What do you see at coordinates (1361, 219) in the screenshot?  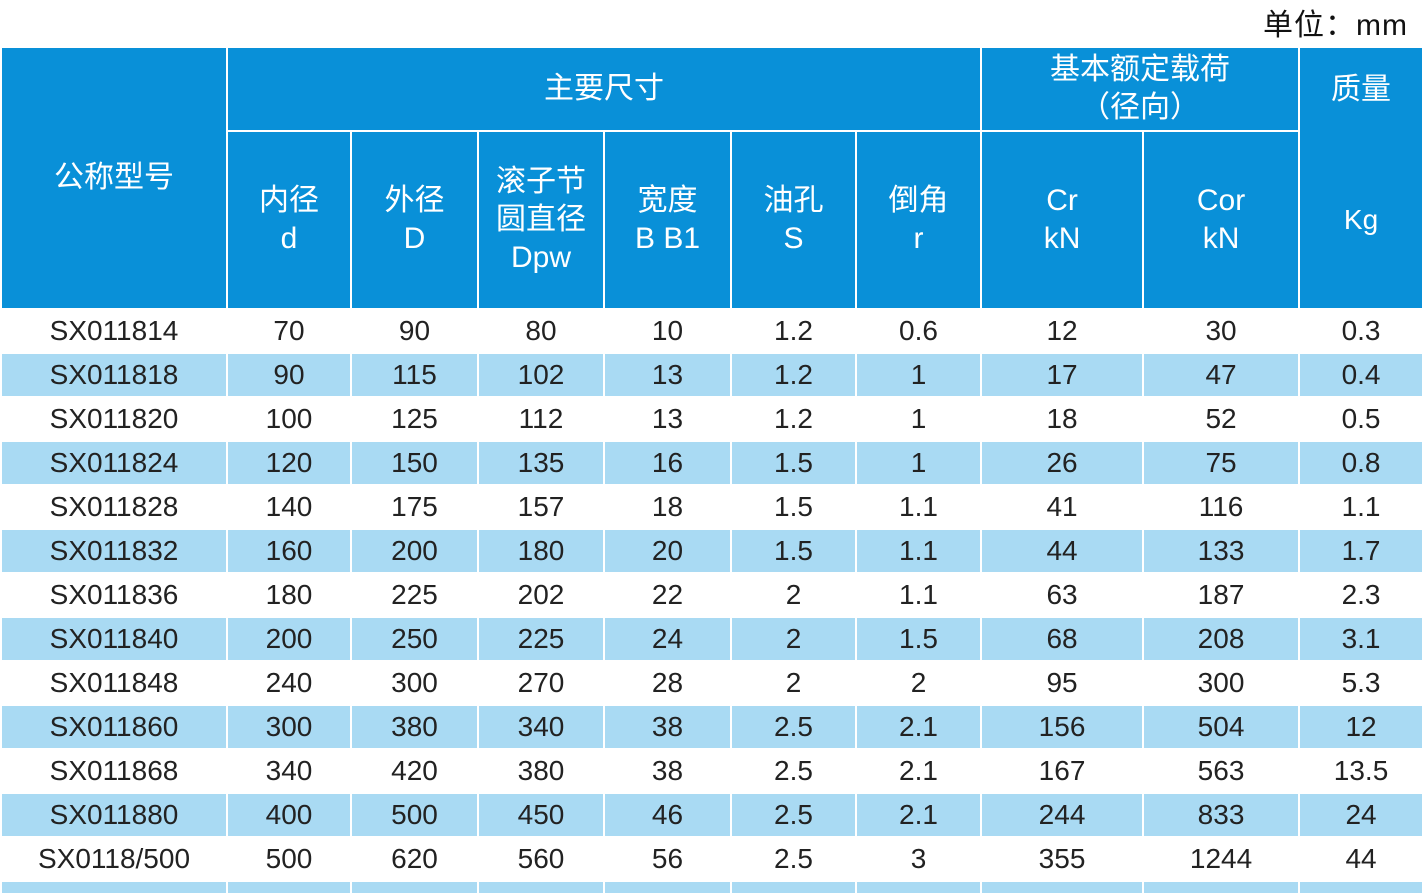 I see `header-mass-unit: Kg` at bounding box center [1361, 219].